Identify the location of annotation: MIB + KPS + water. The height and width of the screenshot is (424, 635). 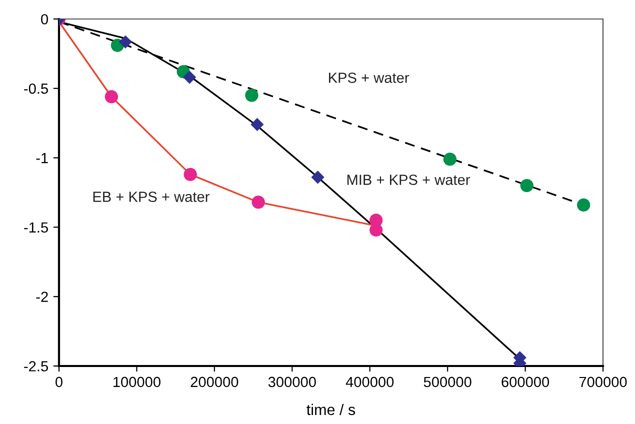
(408, 179).